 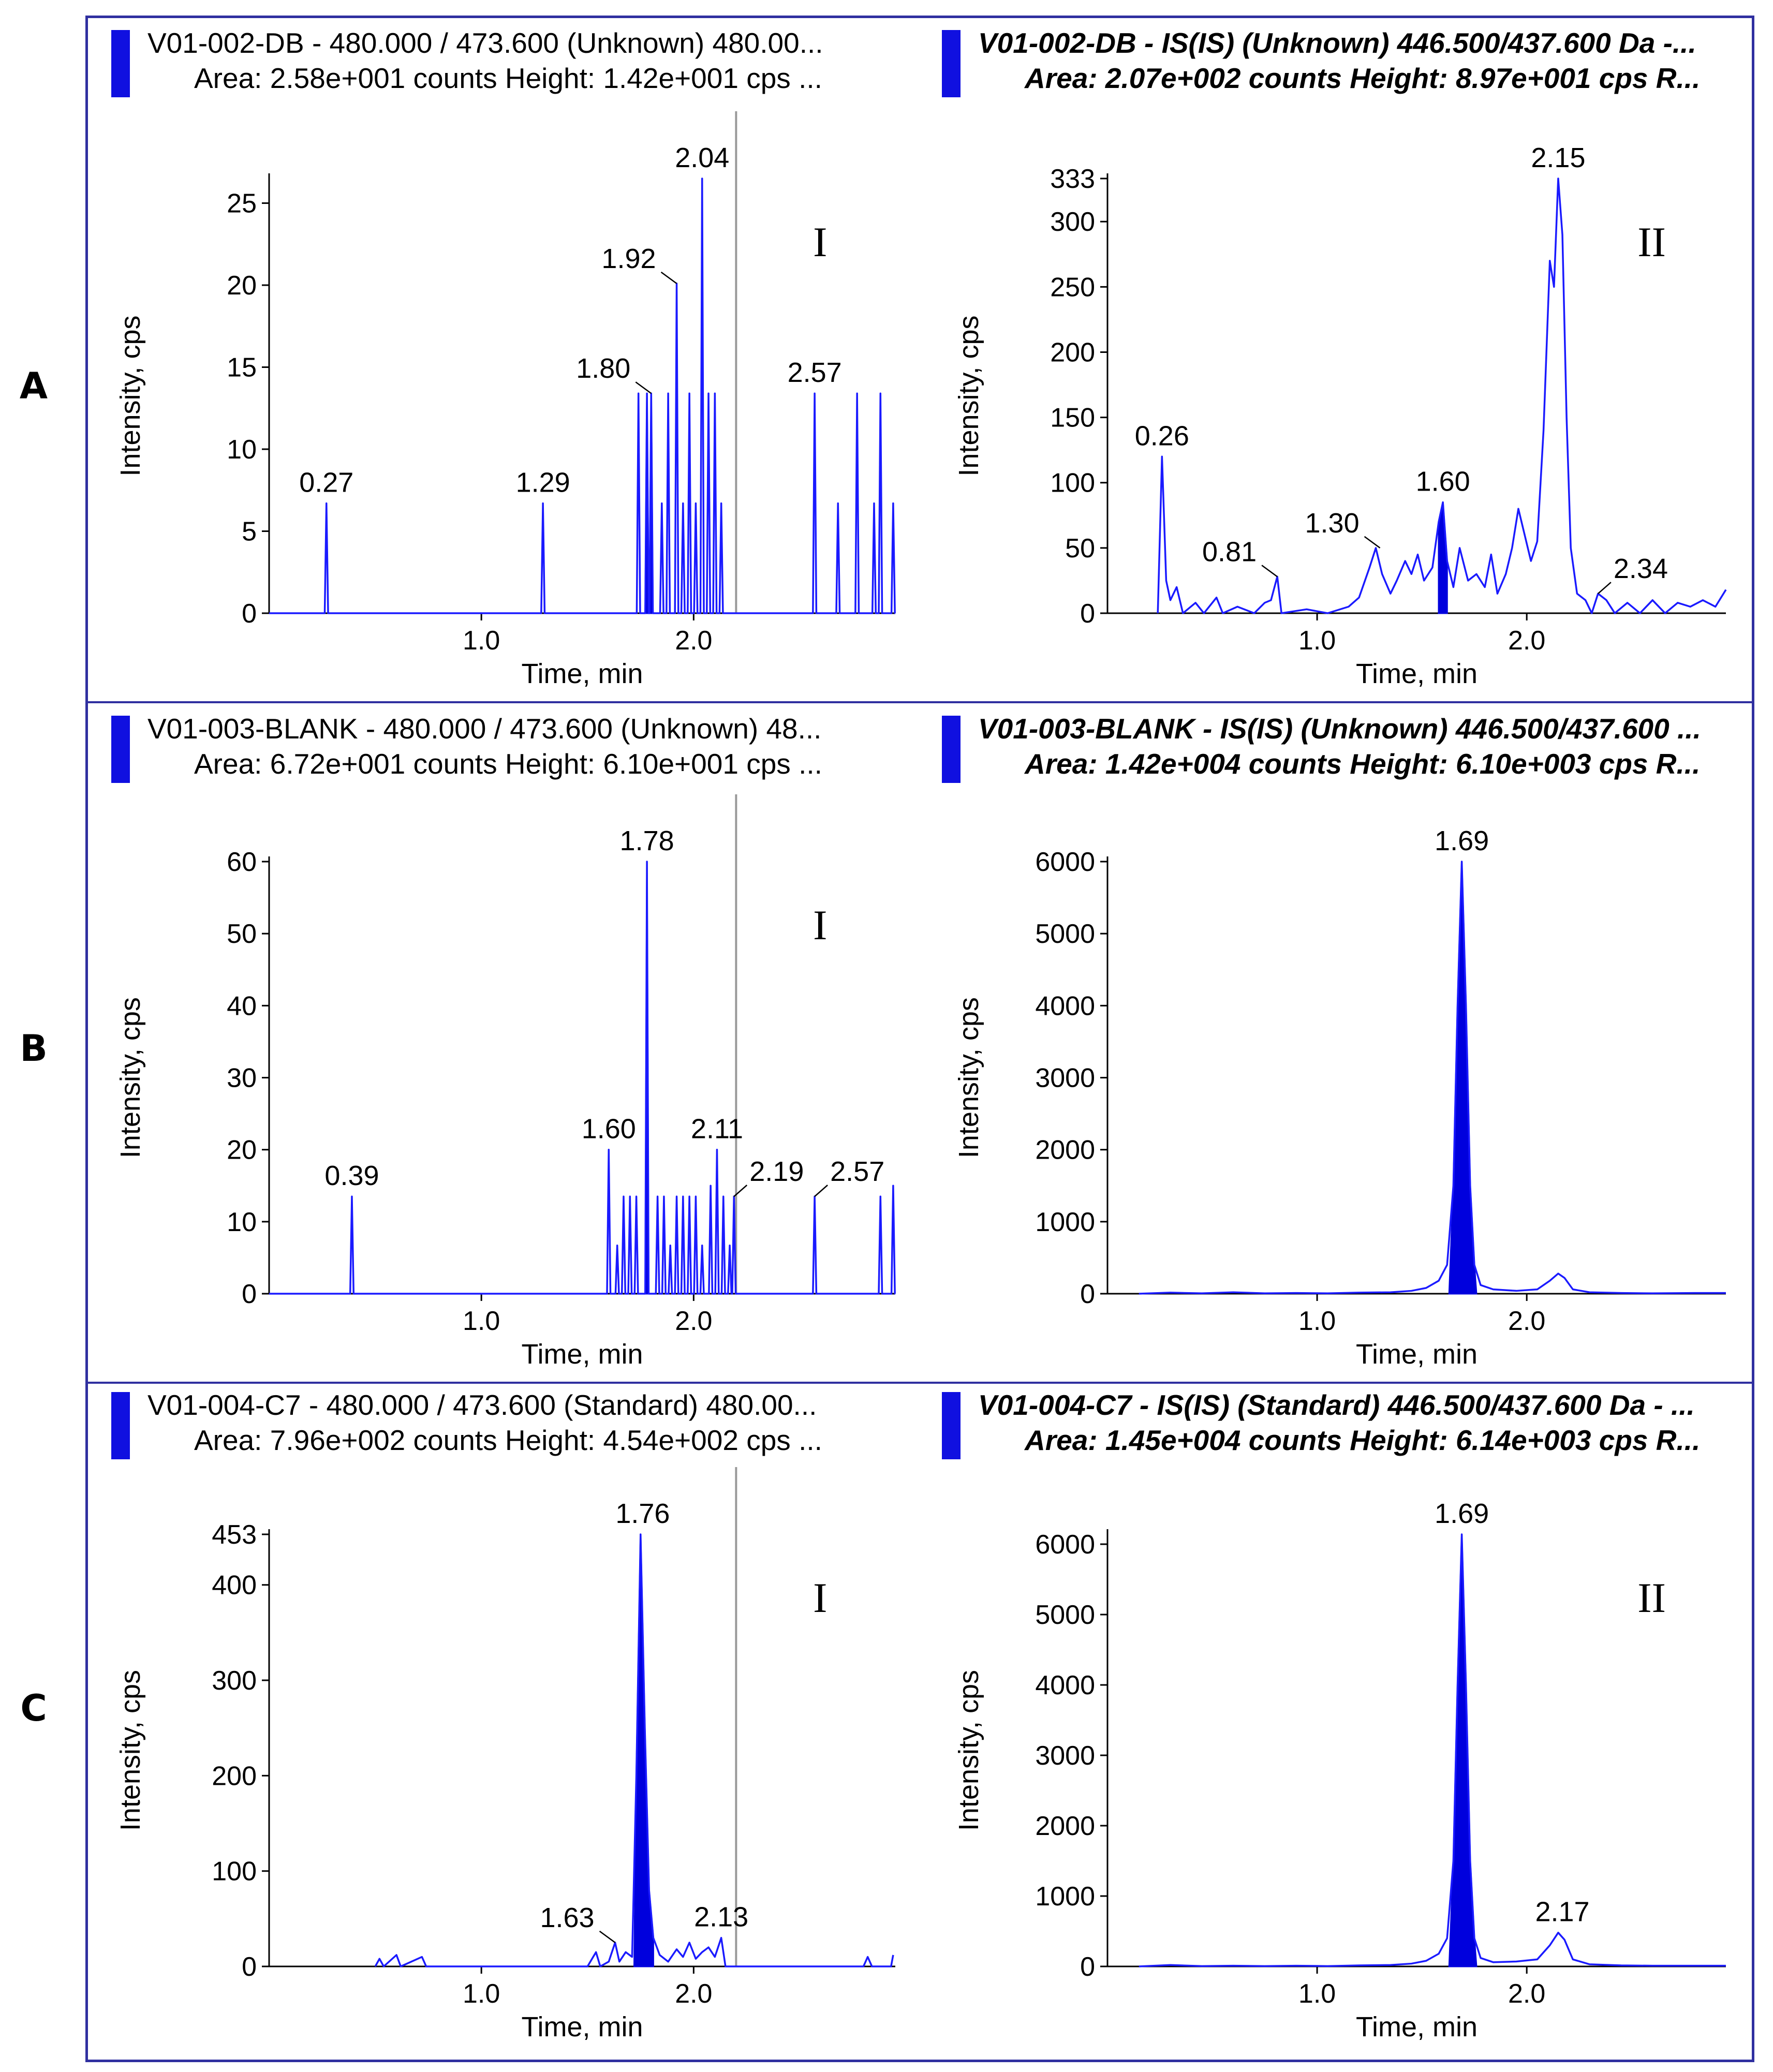 What do you see at coordinates (1651, 1597) in the screenshot?
I see `panel-roman-label: II` at bounding box center [1651, 1597].